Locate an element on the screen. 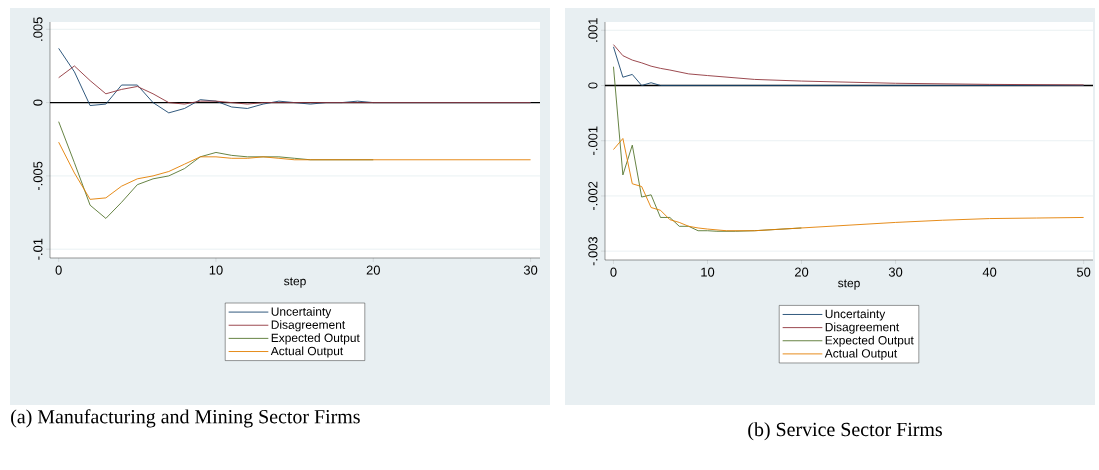 The height and width of the screenshot is (470, 1099). y-tick-label: .005 is located at coordinates (38, 29).